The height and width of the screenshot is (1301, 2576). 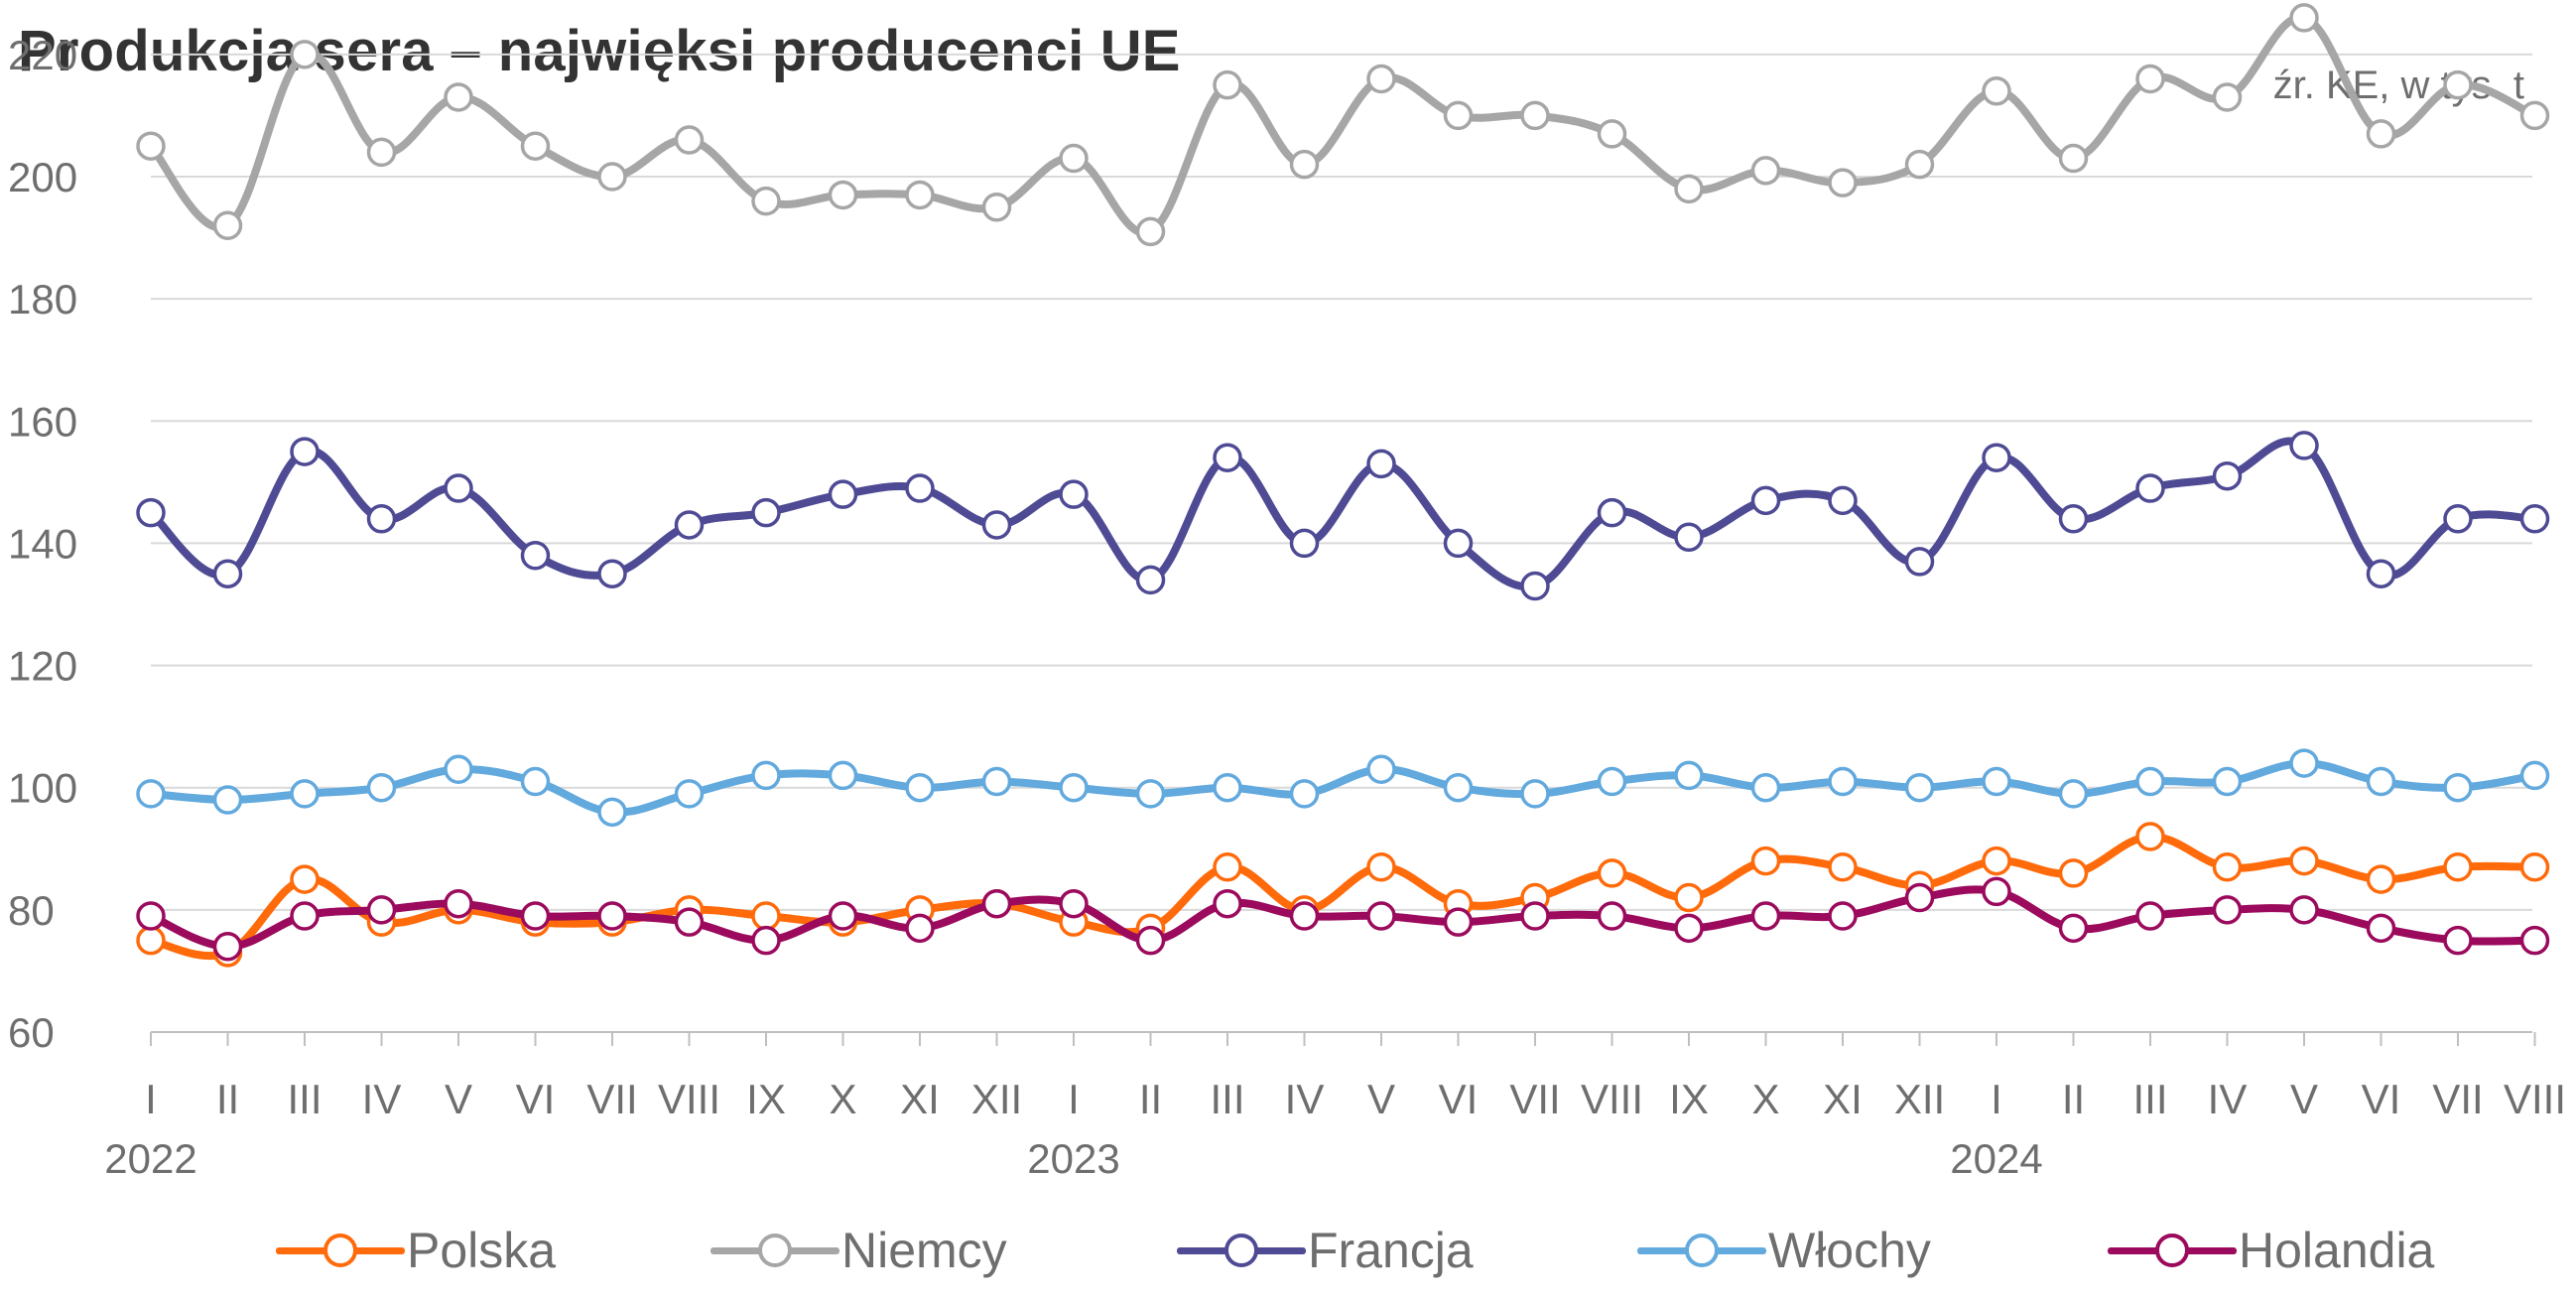 I want to click on y-tick-label: 140, so click(x=43, y=543).